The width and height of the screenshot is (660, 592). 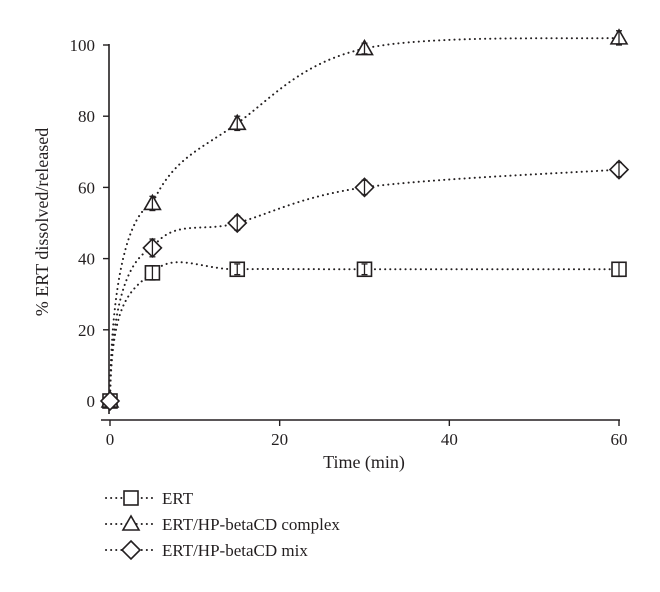 What do you see at coordinates (91, 401) in the screenshot?
I see `y-tick-label: 0` at bounding box center [91, 401].